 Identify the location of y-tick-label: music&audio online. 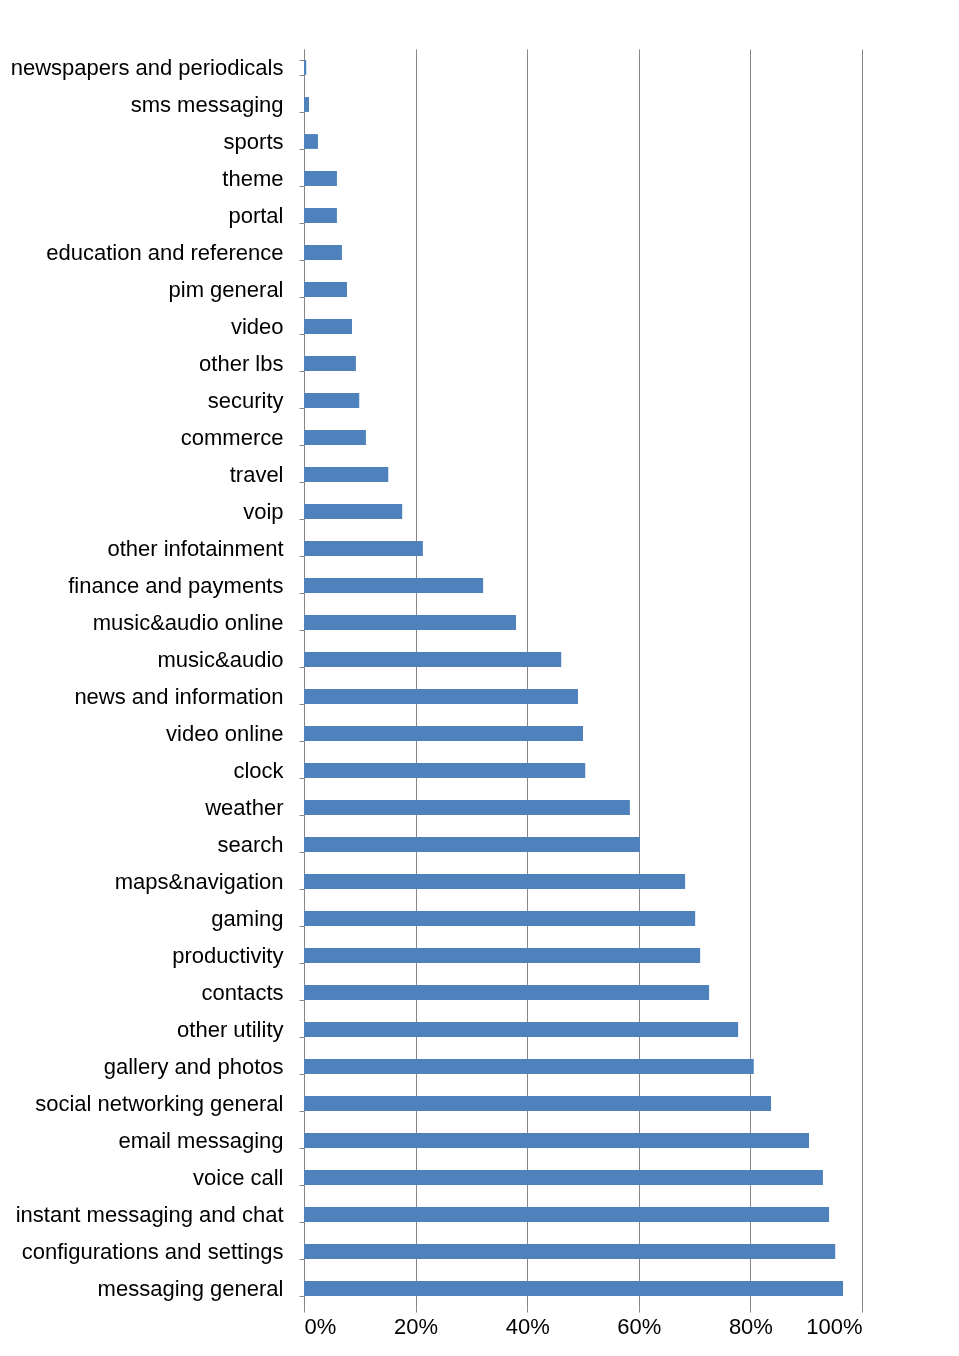
(188, 622).